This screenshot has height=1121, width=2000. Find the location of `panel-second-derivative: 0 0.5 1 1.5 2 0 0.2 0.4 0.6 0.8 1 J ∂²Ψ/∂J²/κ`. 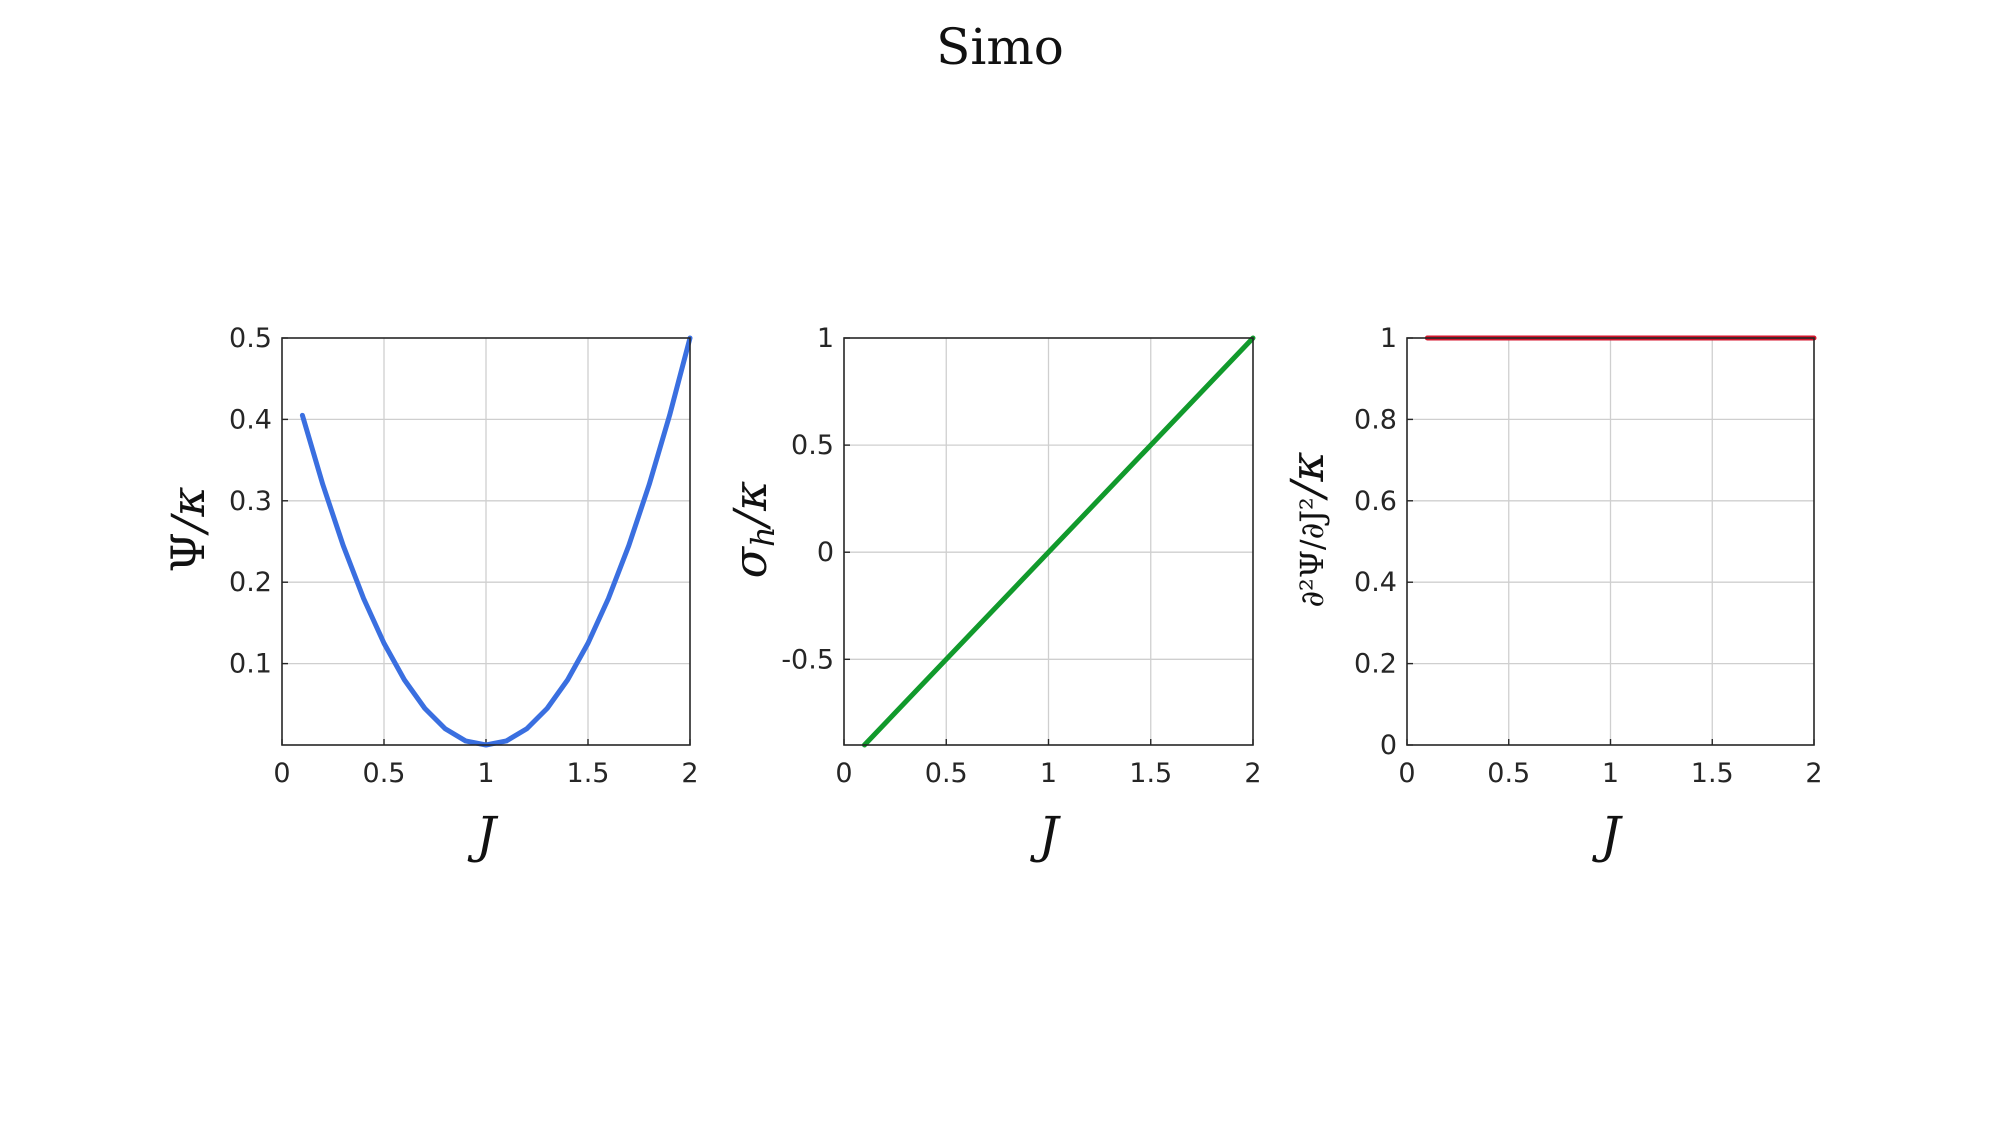

panel-second-derivative: 0 0.5 1 1.5 2 0 0.2 0.4 0.6 0.8 1 J ∂²Ψ/∂J²/κ is located at coordinates (1551, 593).